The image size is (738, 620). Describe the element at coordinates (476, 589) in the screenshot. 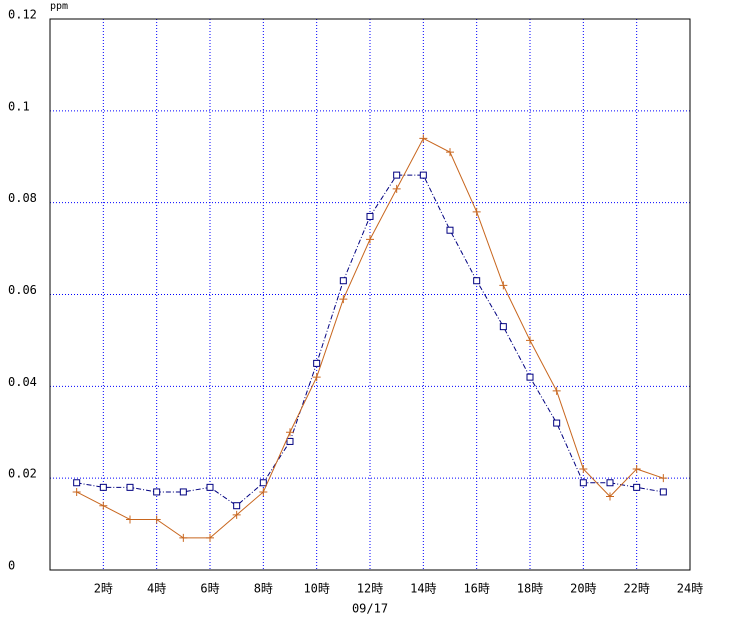

I see `x-tick-label: 16時` at that location.